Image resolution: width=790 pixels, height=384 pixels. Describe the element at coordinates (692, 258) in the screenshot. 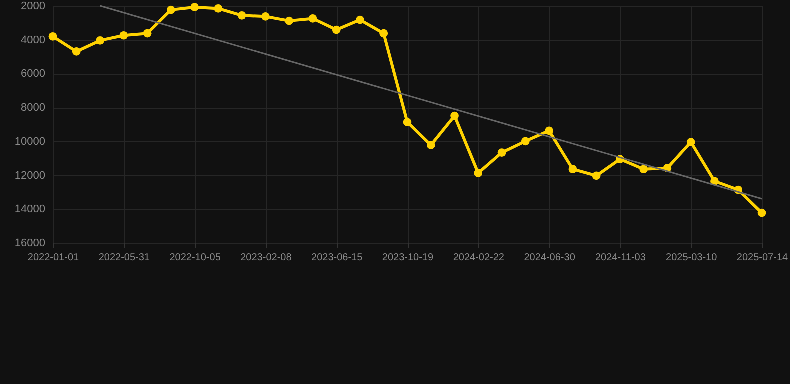

I see `x-tick-label: 2025-03-10` at that location.